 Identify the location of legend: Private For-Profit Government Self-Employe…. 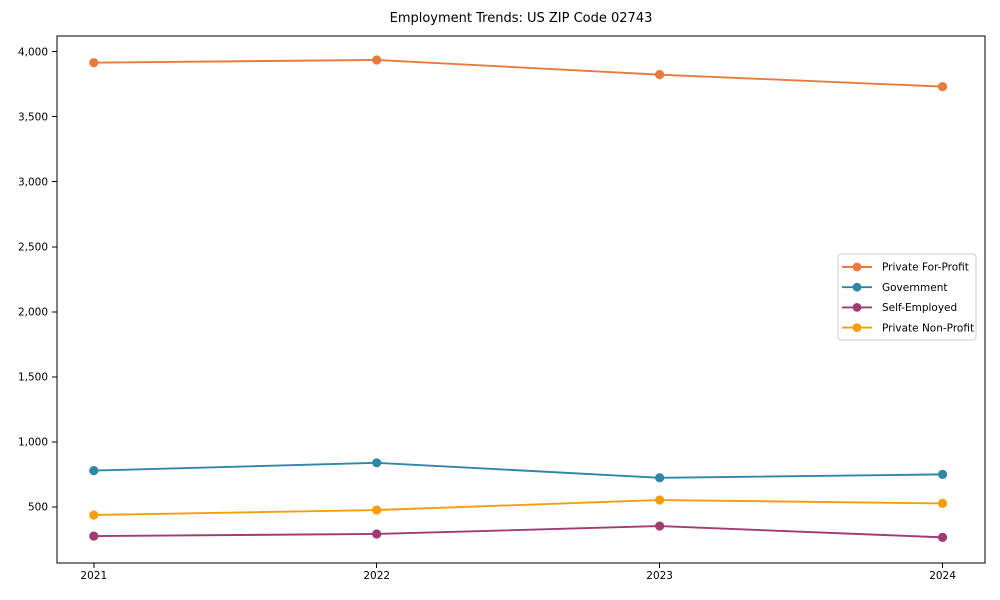
(907, 297).